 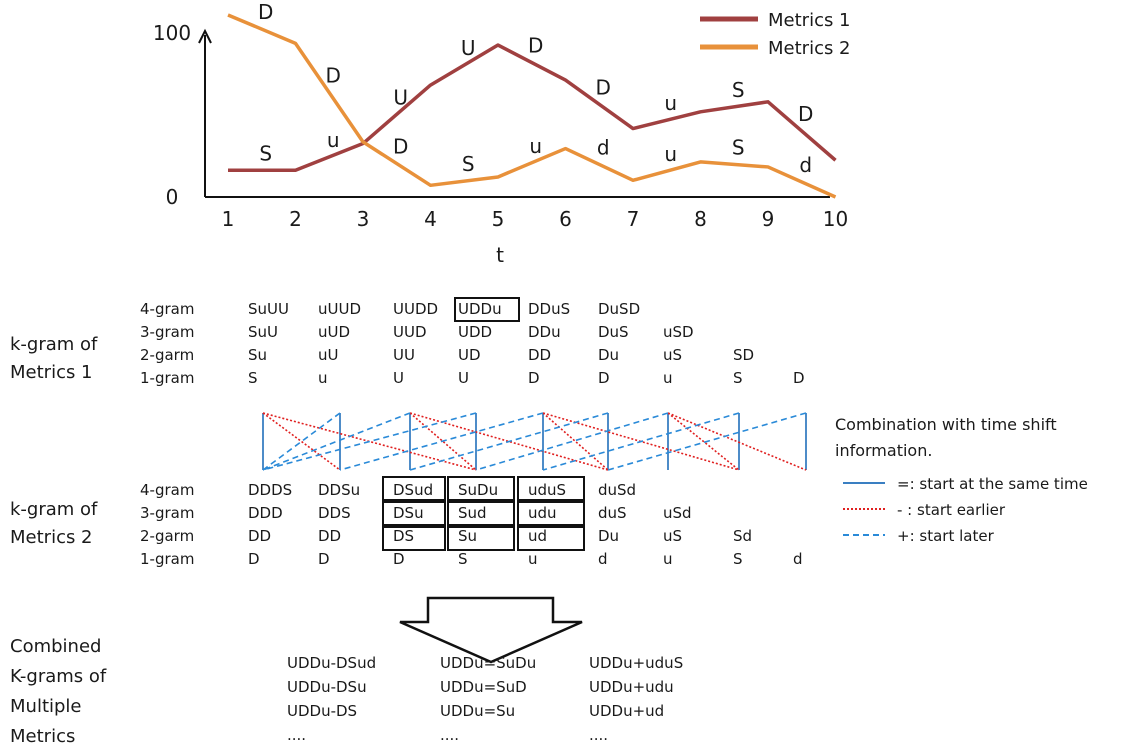 What do you see at coordinates (542, 513) in the screenshot?
I see `kgram-cell: udu` at bounding box center [542, 513].